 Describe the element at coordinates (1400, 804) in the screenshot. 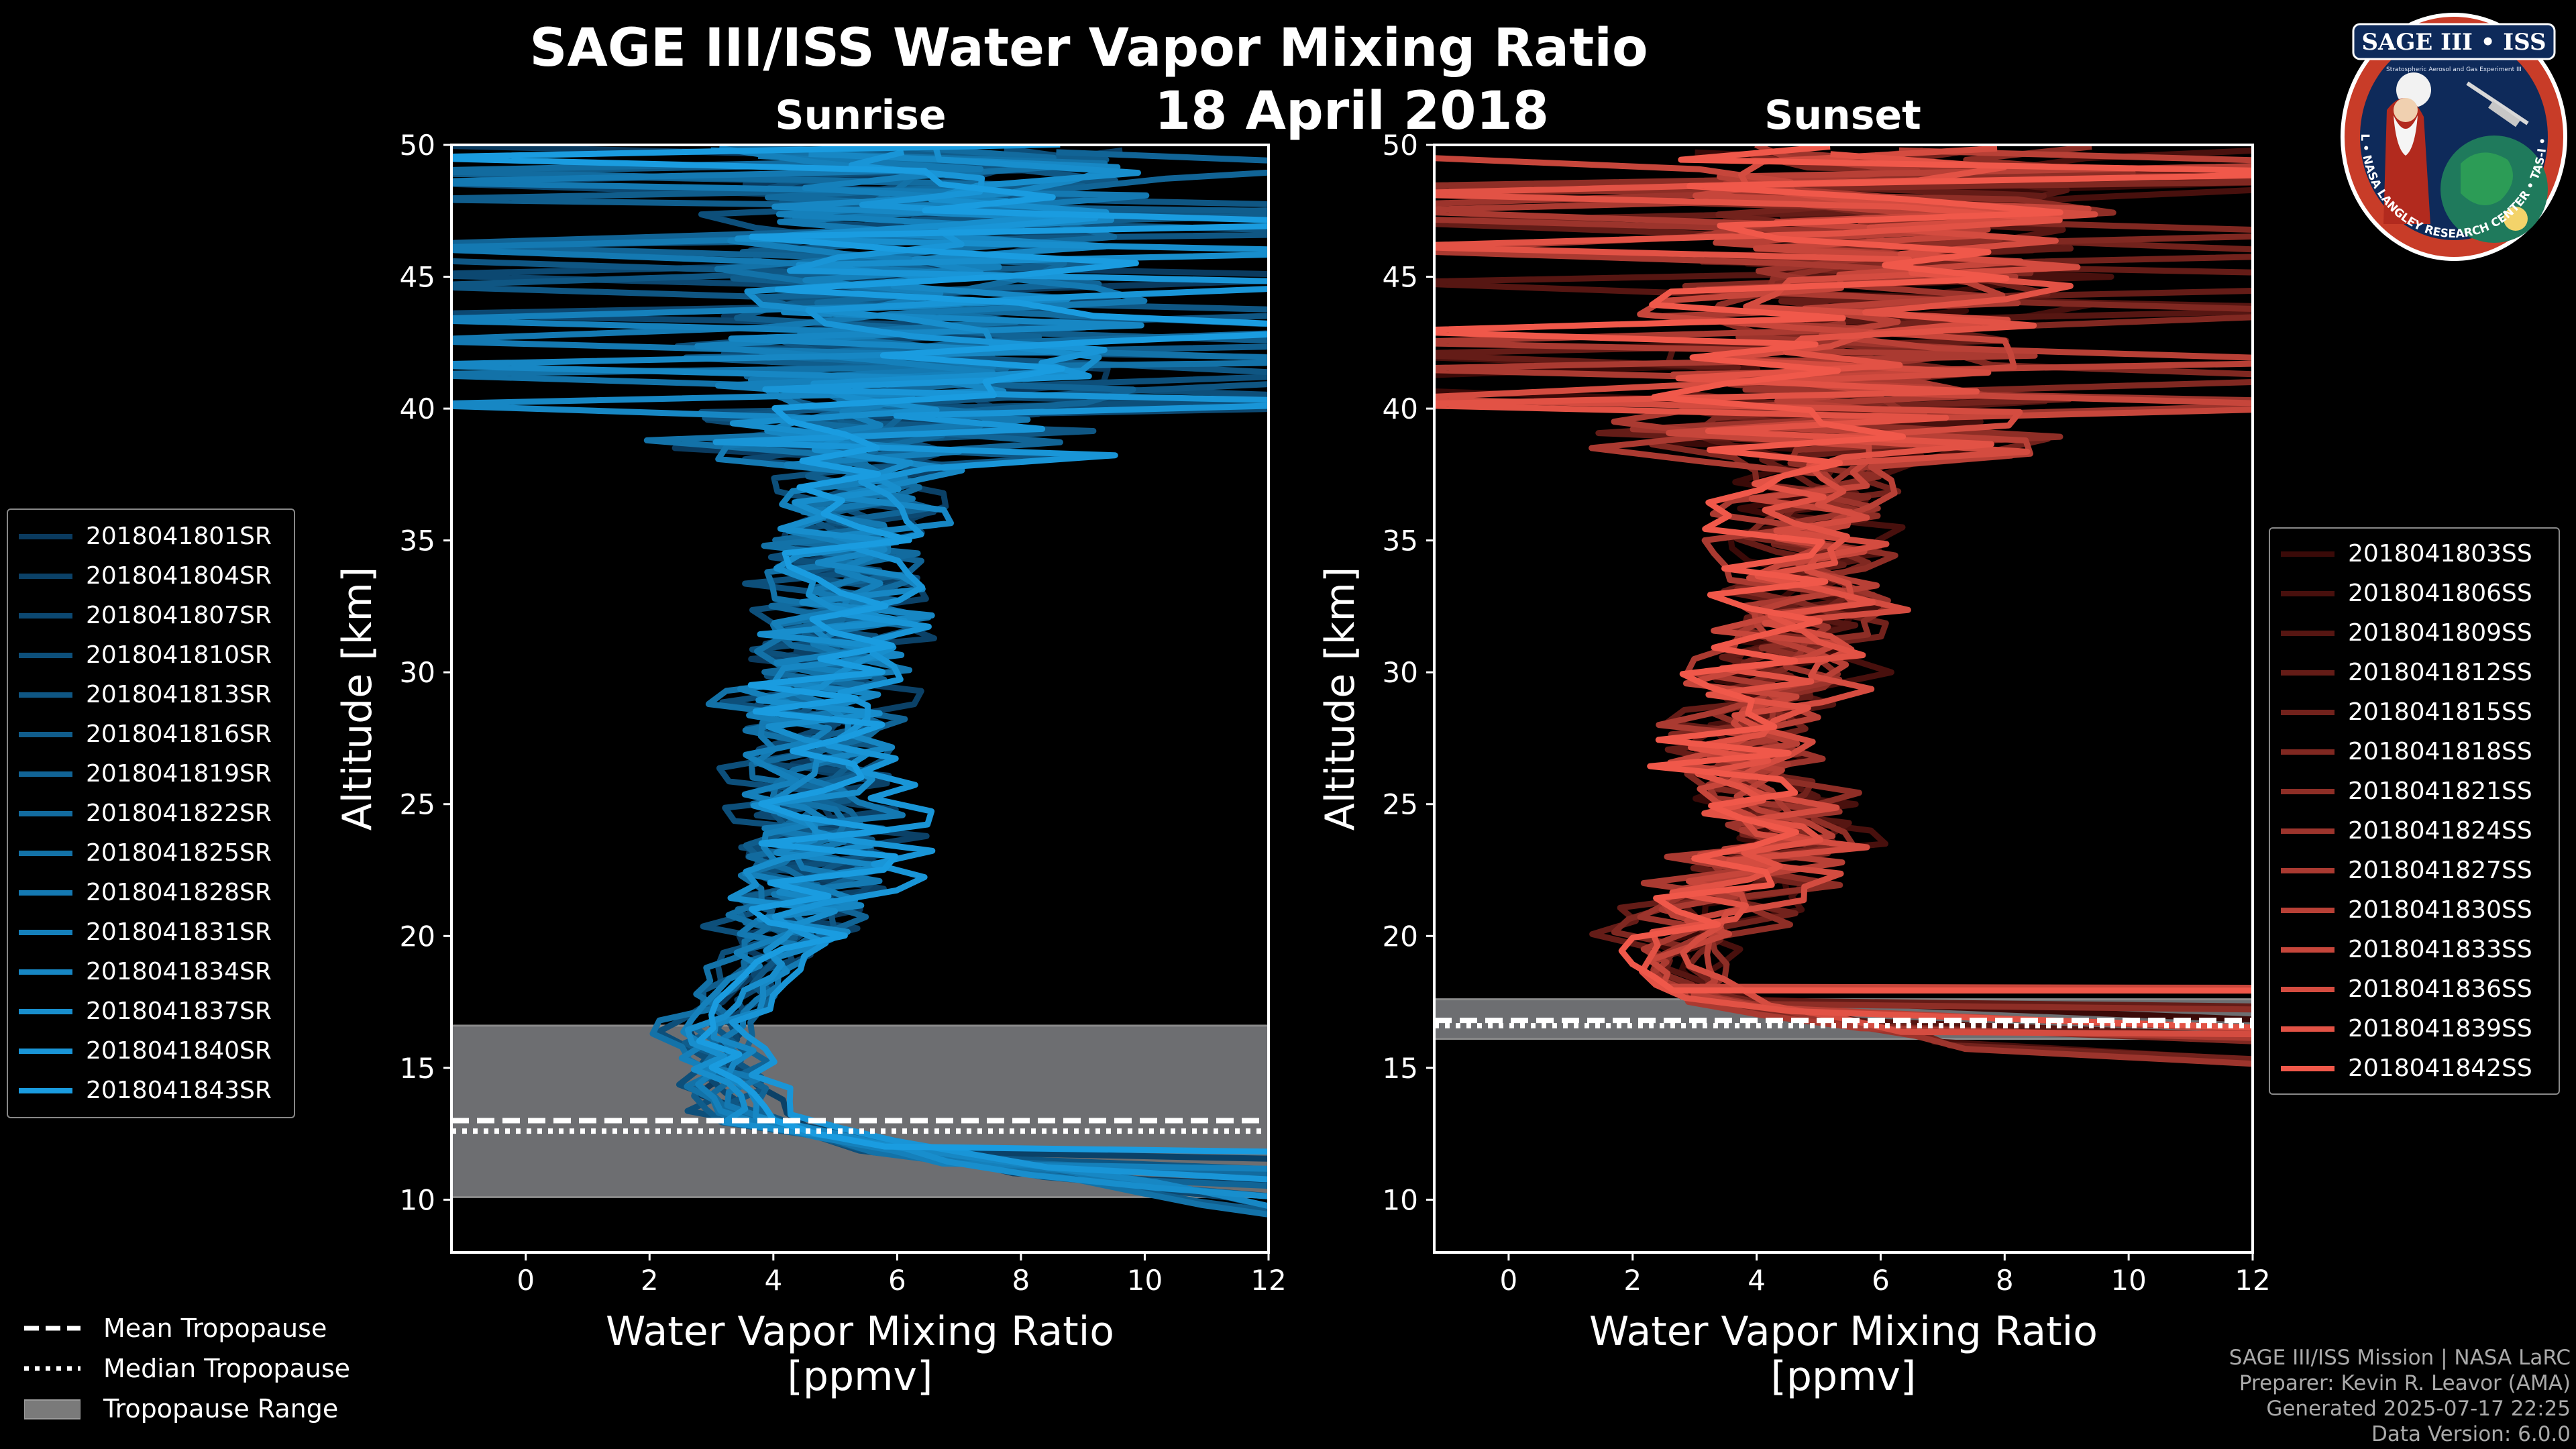

I see `y-tick-label: 25` at that location.